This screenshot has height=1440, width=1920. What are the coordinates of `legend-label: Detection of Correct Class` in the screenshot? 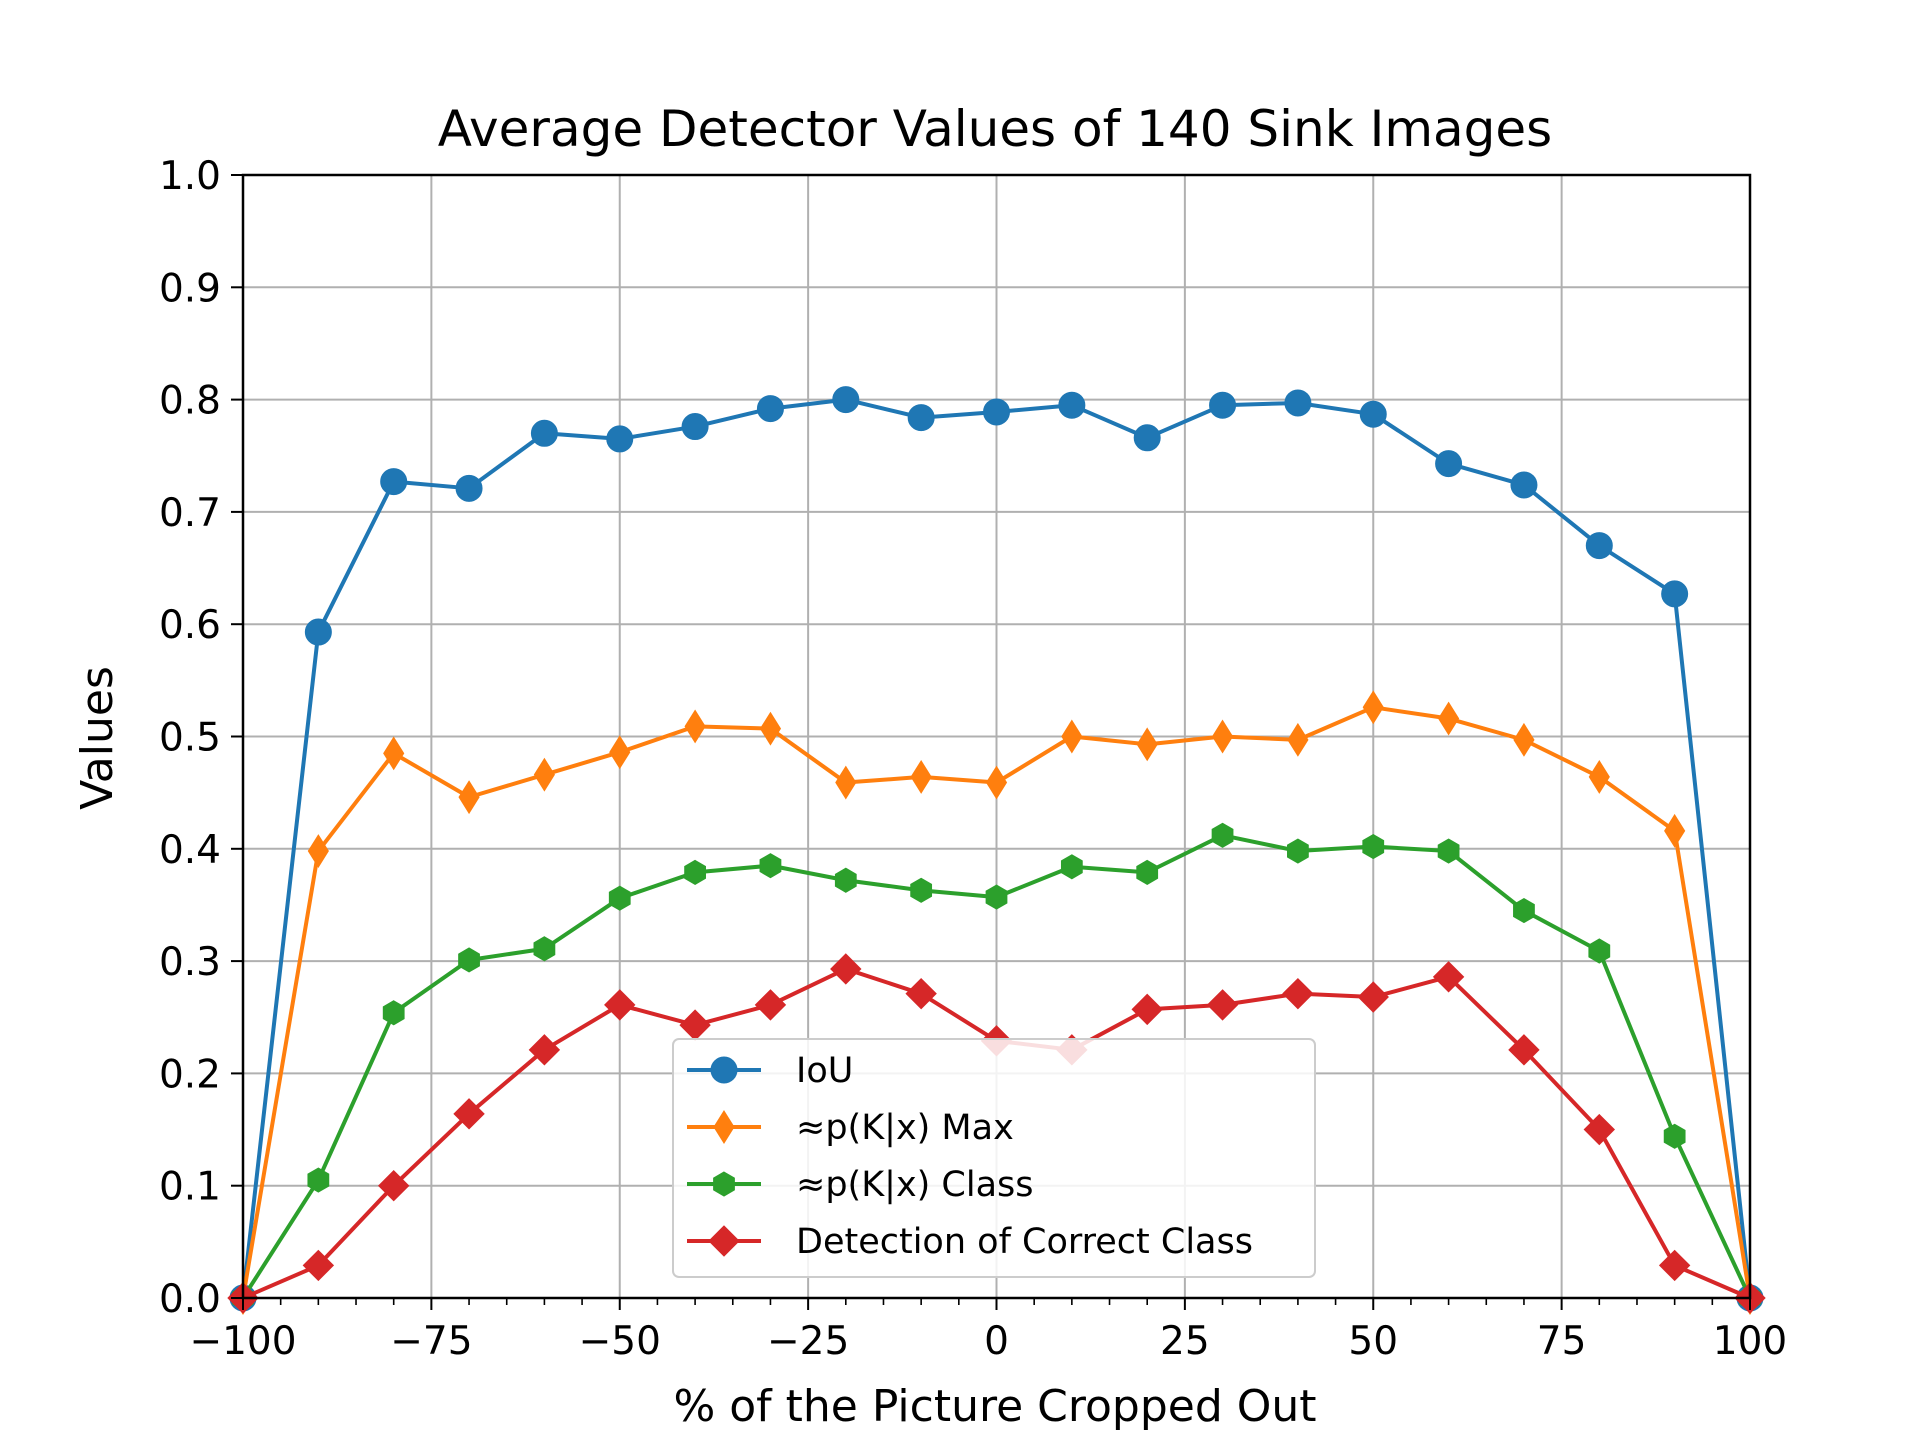 It's located at (1024, 1242).